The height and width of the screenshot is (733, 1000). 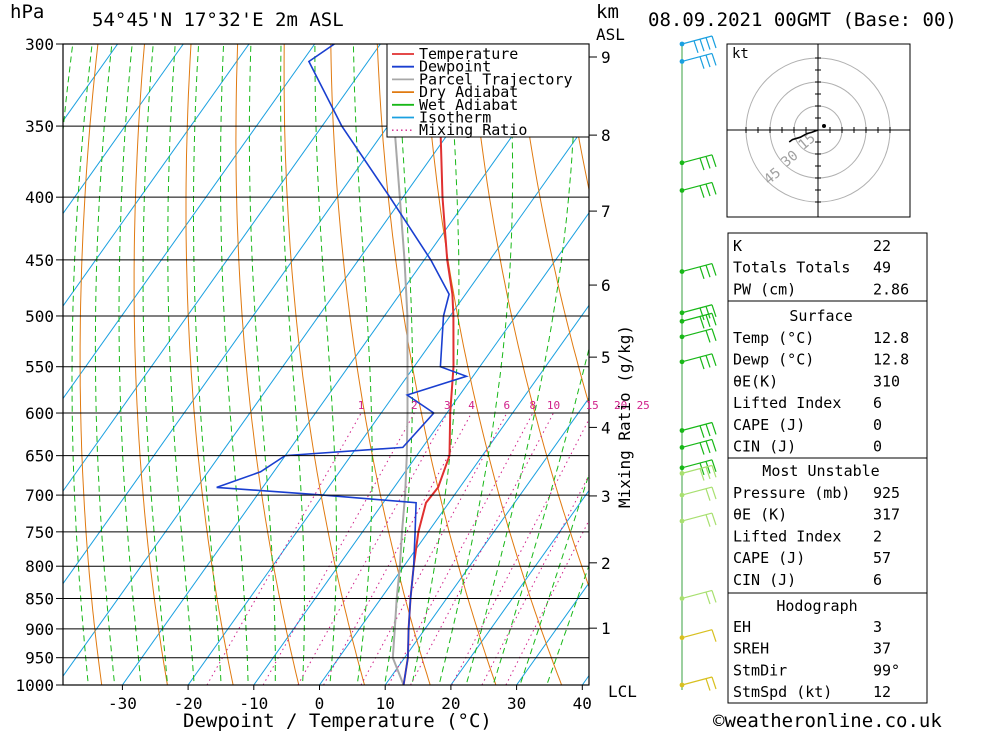 I want to click on index-label: θE (K), so click(x=760, y=515).